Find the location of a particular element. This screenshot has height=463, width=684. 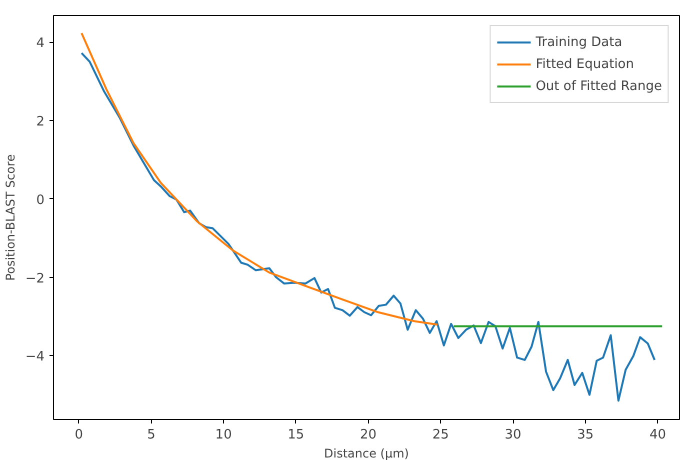

x-tick-label: 0 is located at coordinates (78, 435).